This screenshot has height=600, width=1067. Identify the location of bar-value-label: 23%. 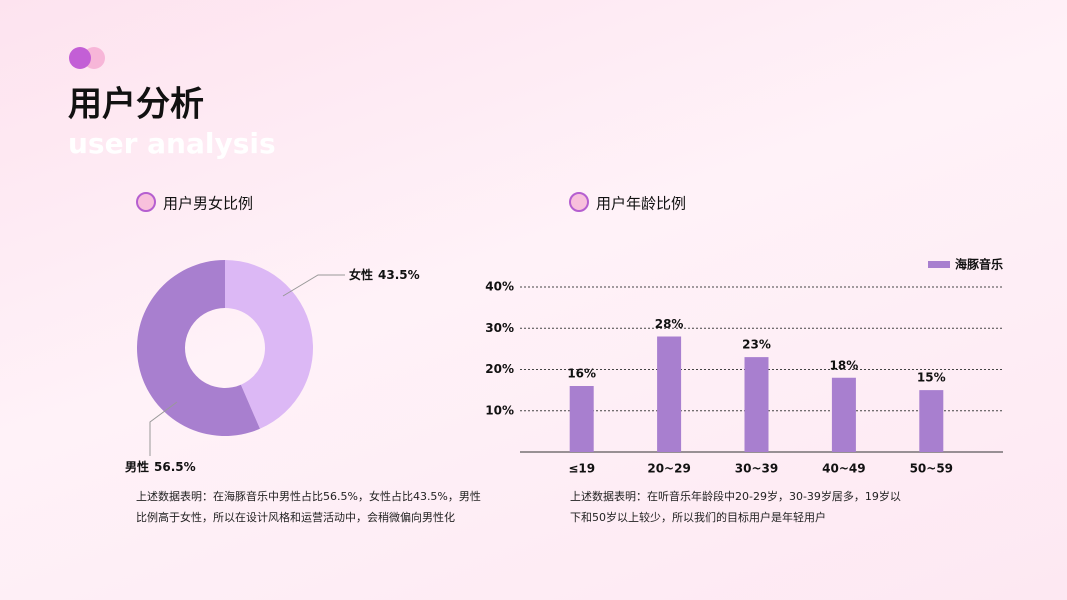
(756, 345).